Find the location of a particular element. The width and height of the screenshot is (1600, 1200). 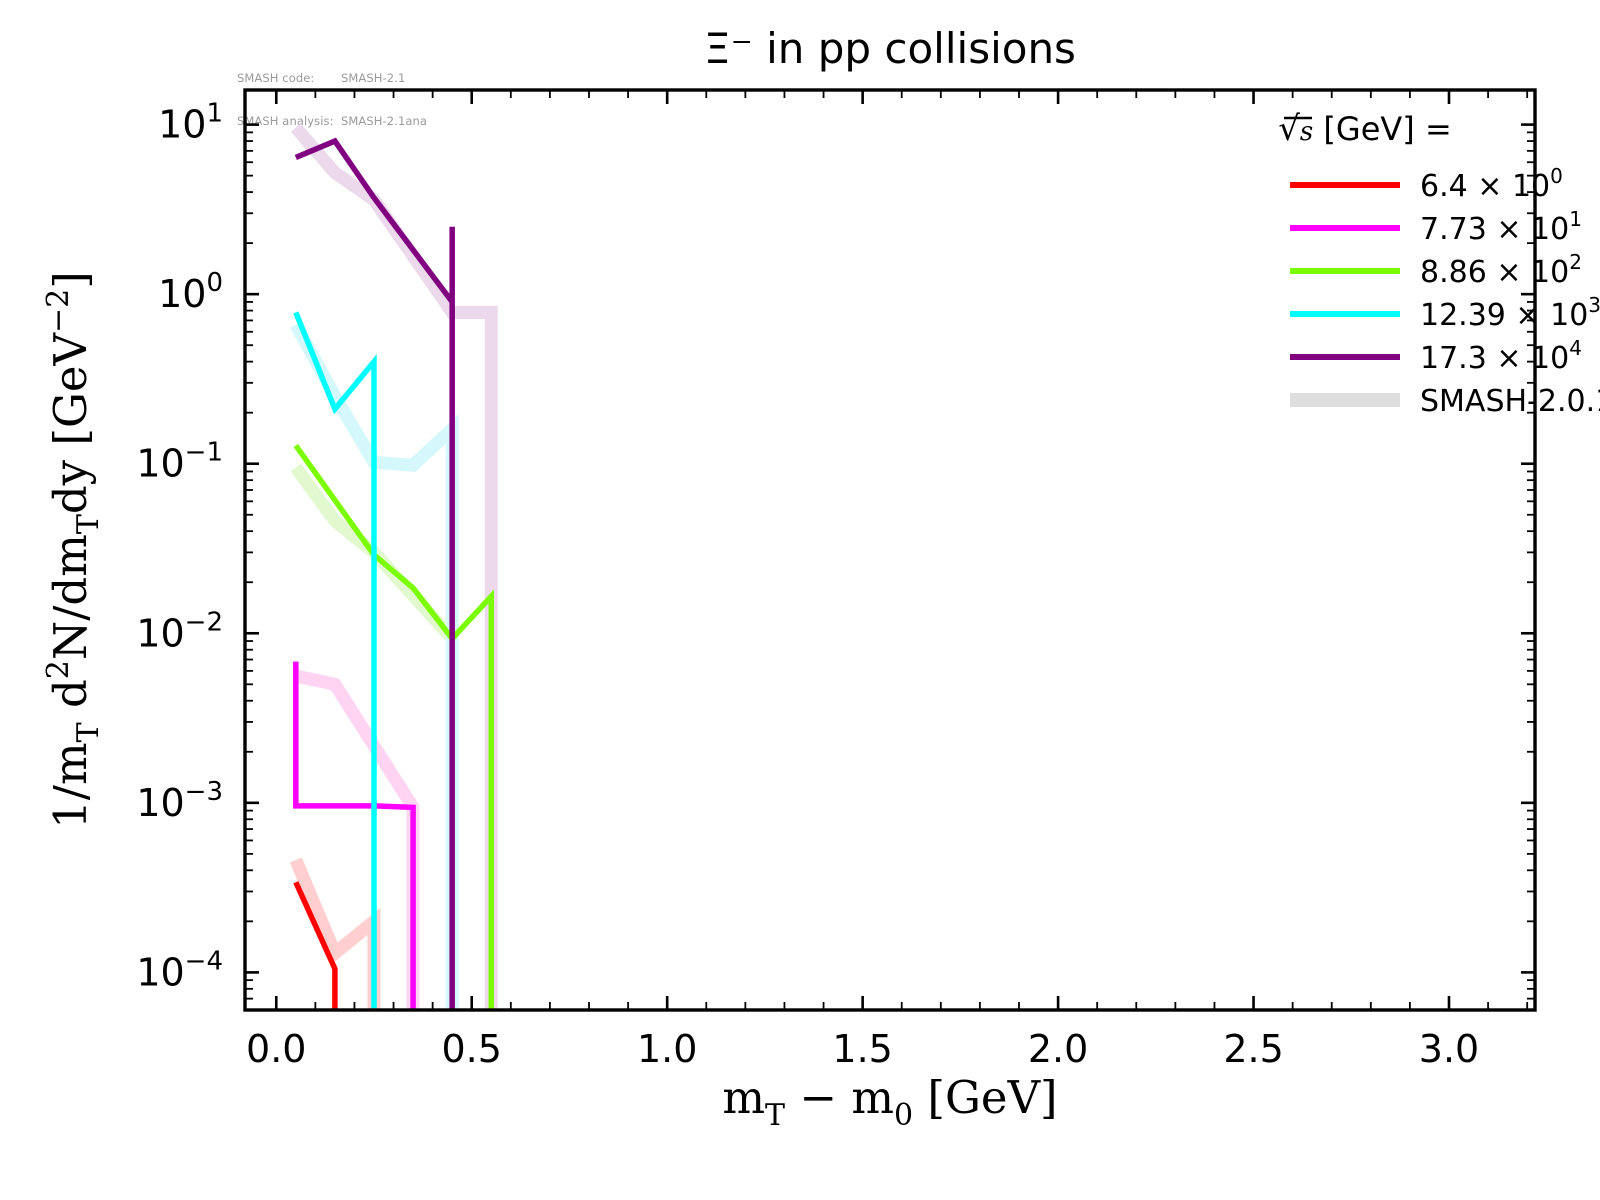

curves-layer is located at coordinates (393, 566).